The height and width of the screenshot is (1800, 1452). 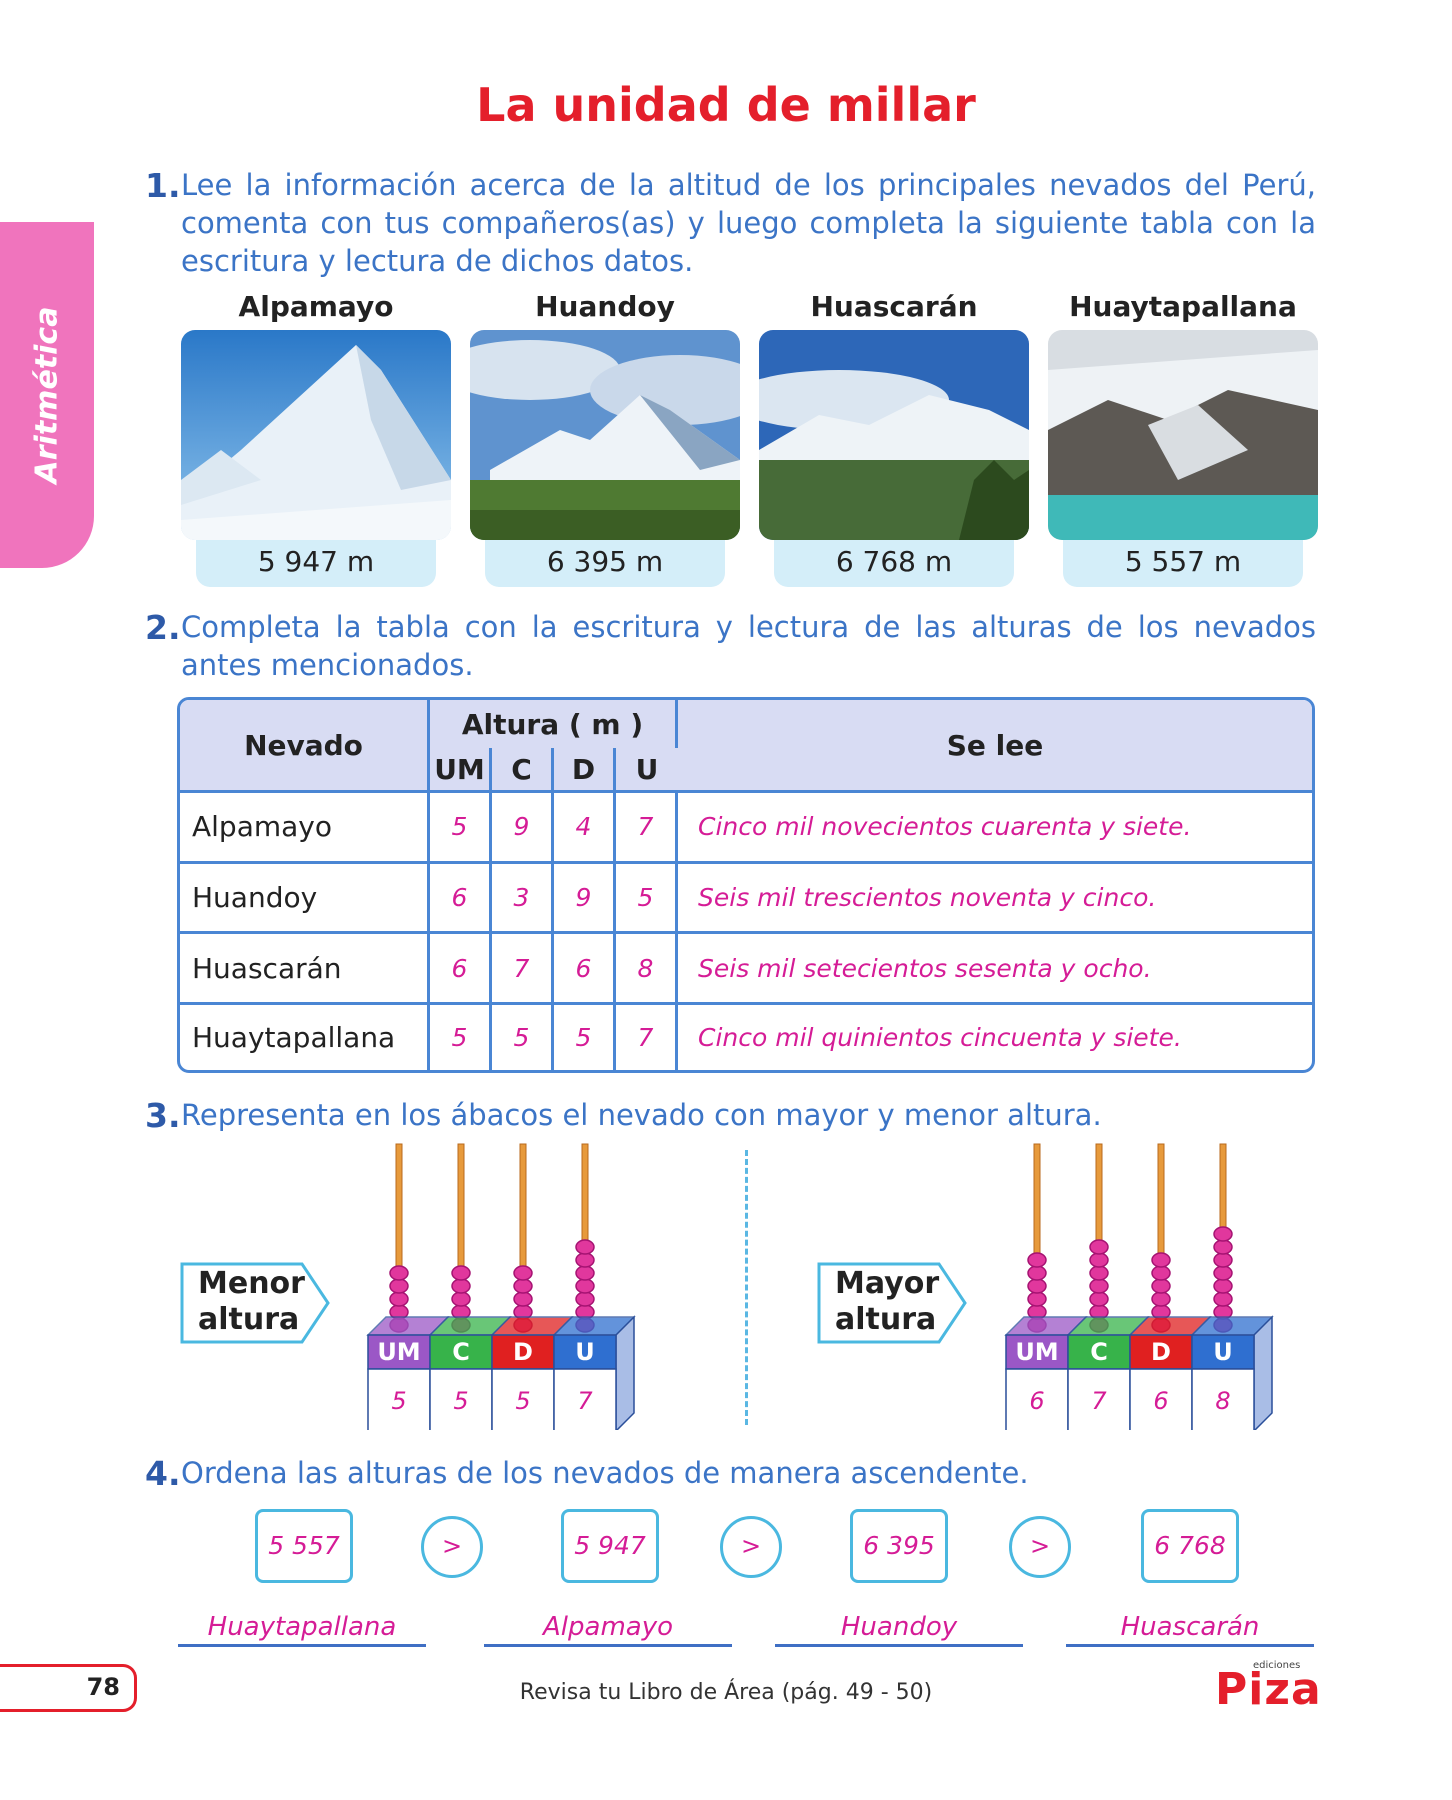 What do you see at coordinates (68, 1688) in the screenshot?
I see `page-number-badge: 78` at bounding box center [68, 1688].